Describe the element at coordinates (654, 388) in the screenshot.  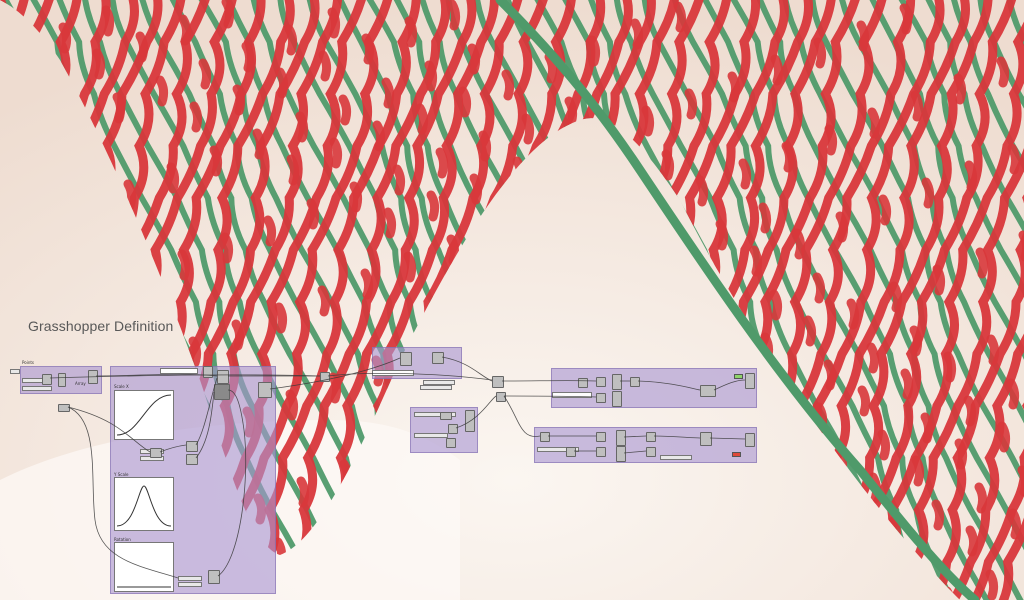
I see `right-upper-group` at that location.